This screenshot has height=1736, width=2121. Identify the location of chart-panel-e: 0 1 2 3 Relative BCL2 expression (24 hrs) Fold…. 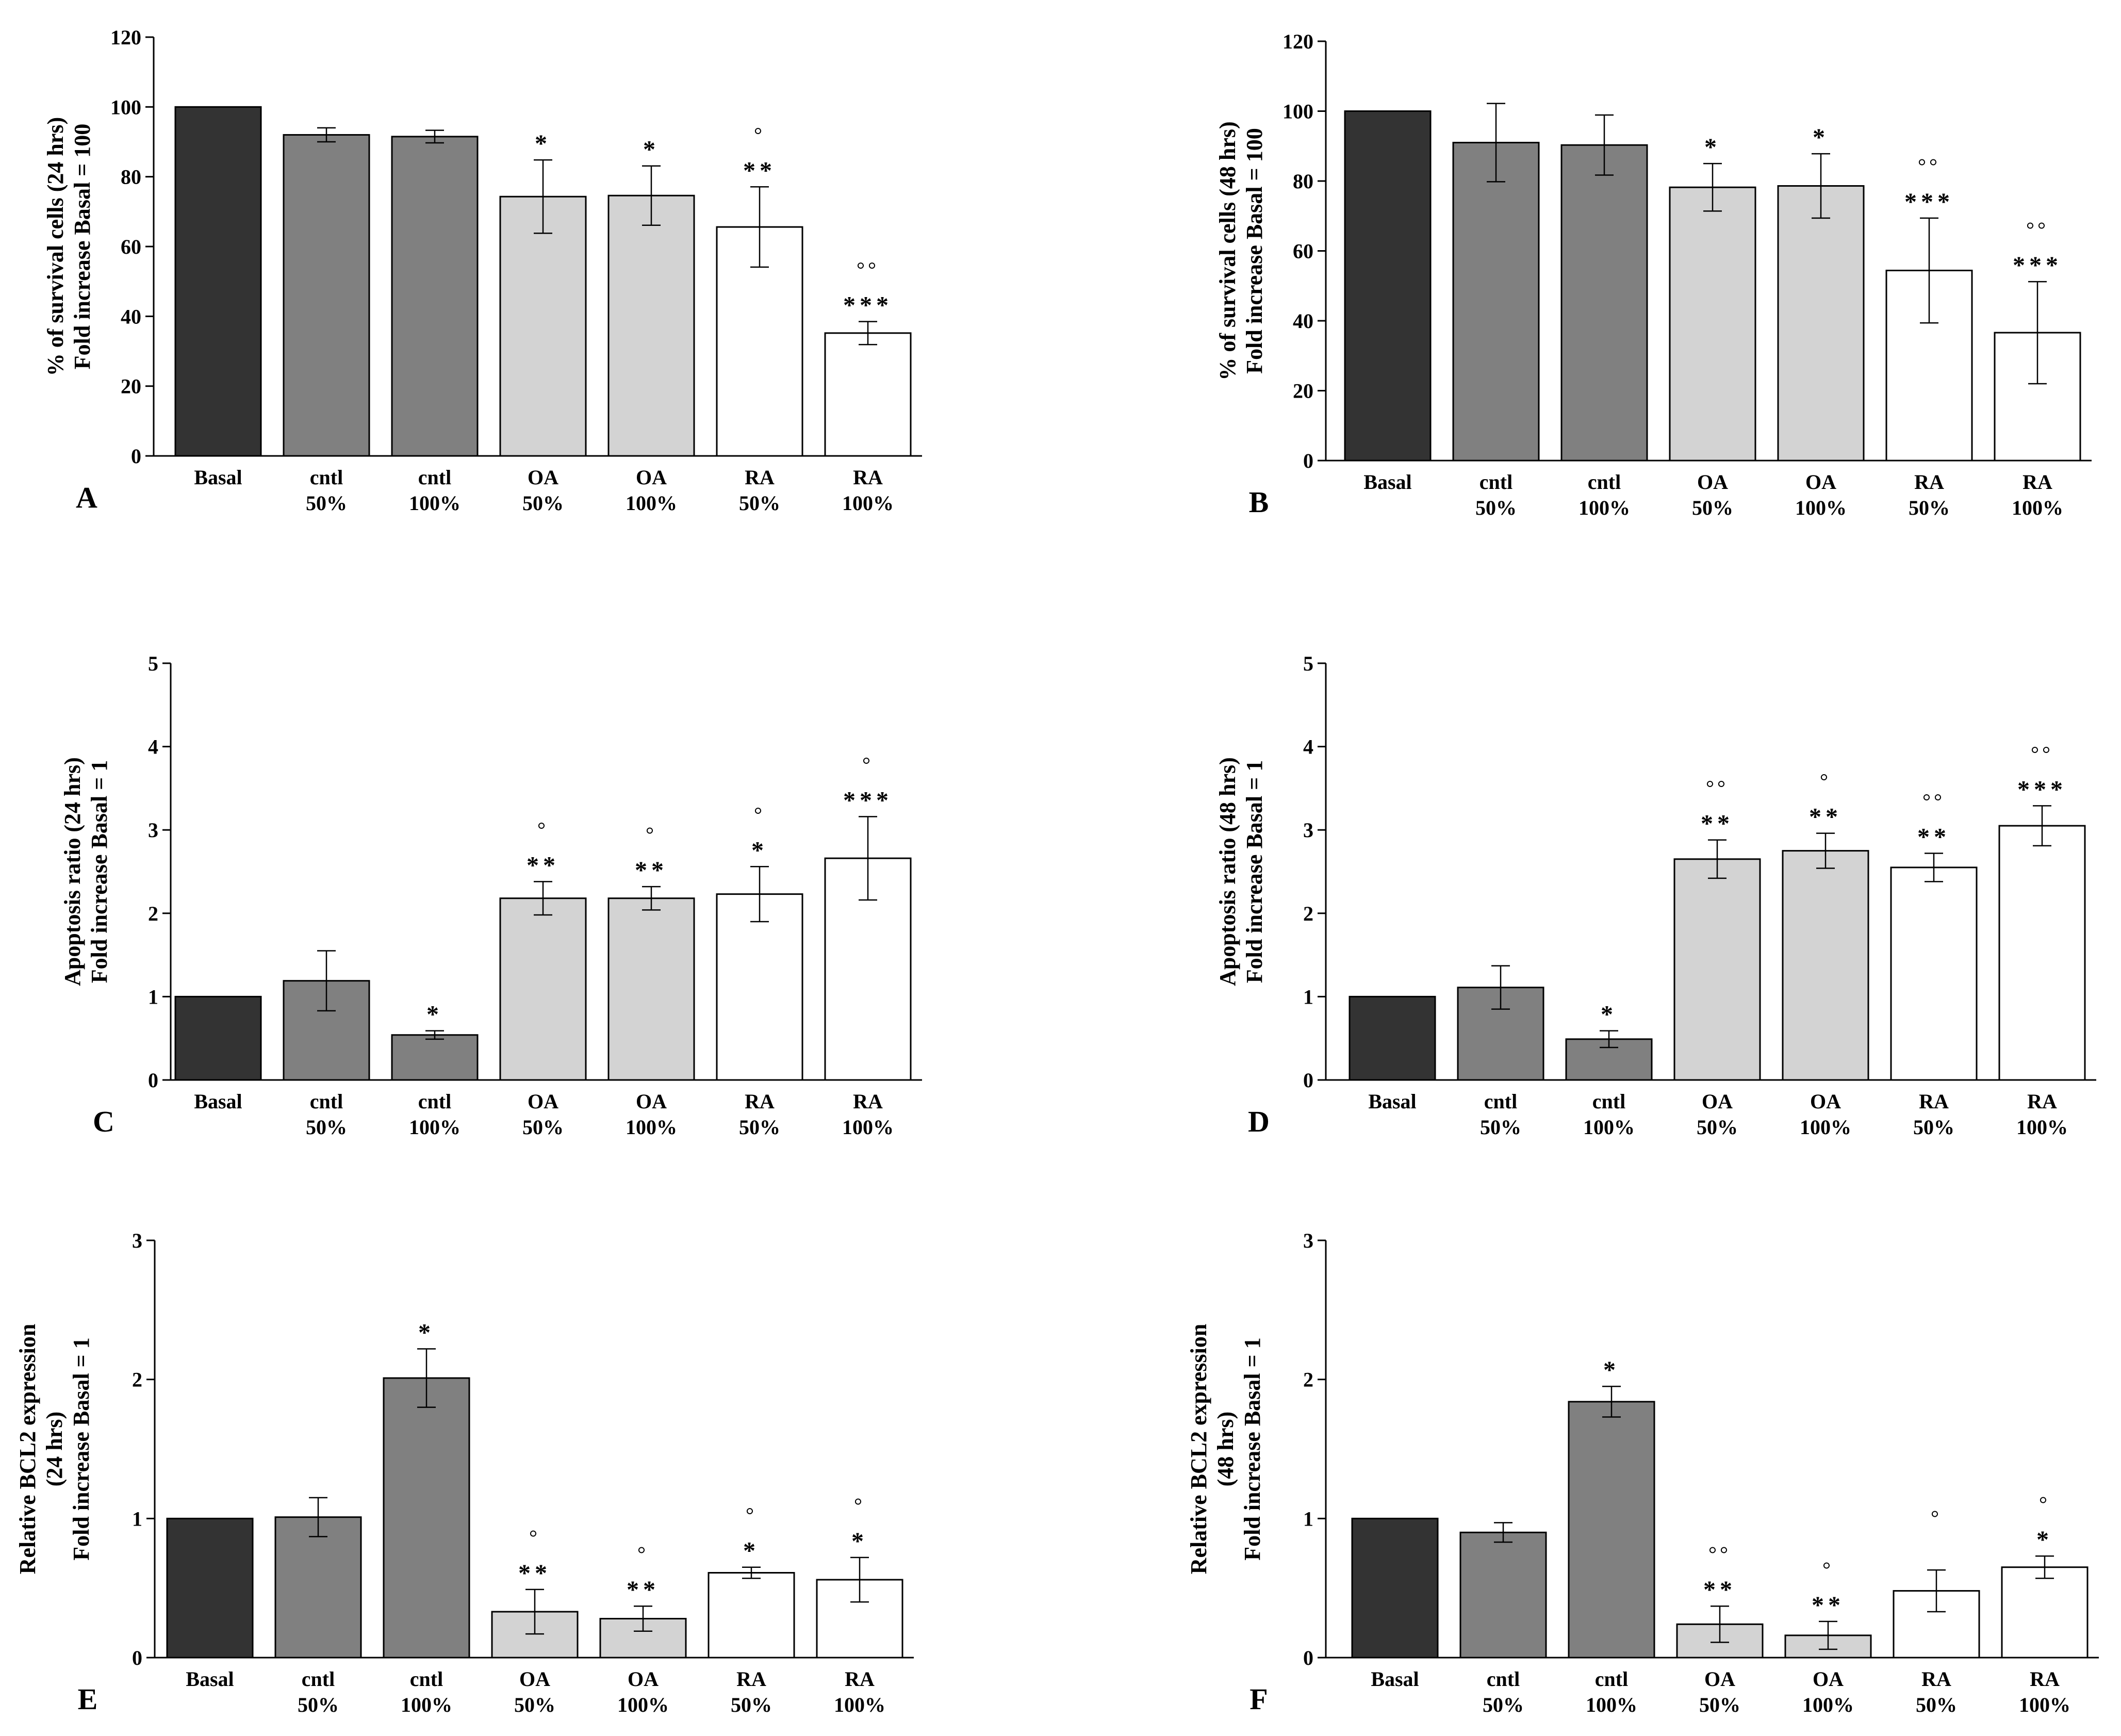
(464, 1472).